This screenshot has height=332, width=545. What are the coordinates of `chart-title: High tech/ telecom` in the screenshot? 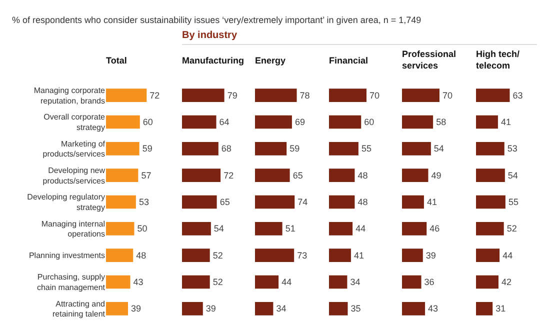 It's located at (498, 60).